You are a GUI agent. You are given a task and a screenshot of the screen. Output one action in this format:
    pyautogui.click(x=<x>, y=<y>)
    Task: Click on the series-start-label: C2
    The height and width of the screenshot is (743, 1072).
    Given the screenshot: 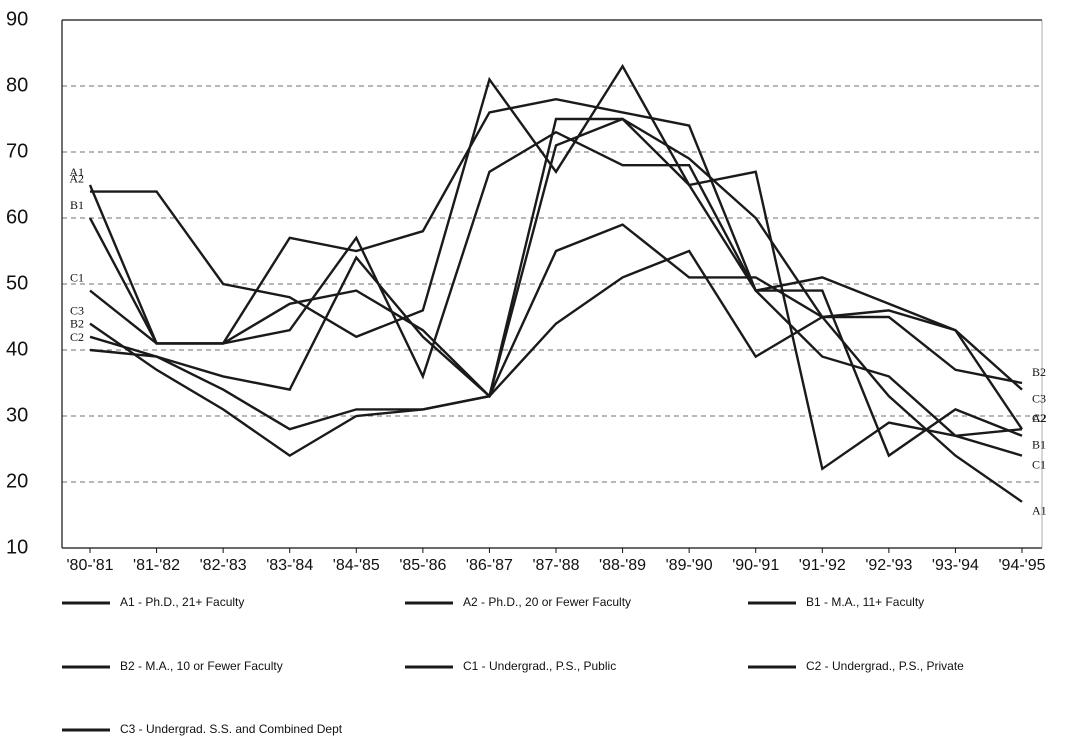 What is the action you would take?
    pyautogui.click(x=77, y=337)
    